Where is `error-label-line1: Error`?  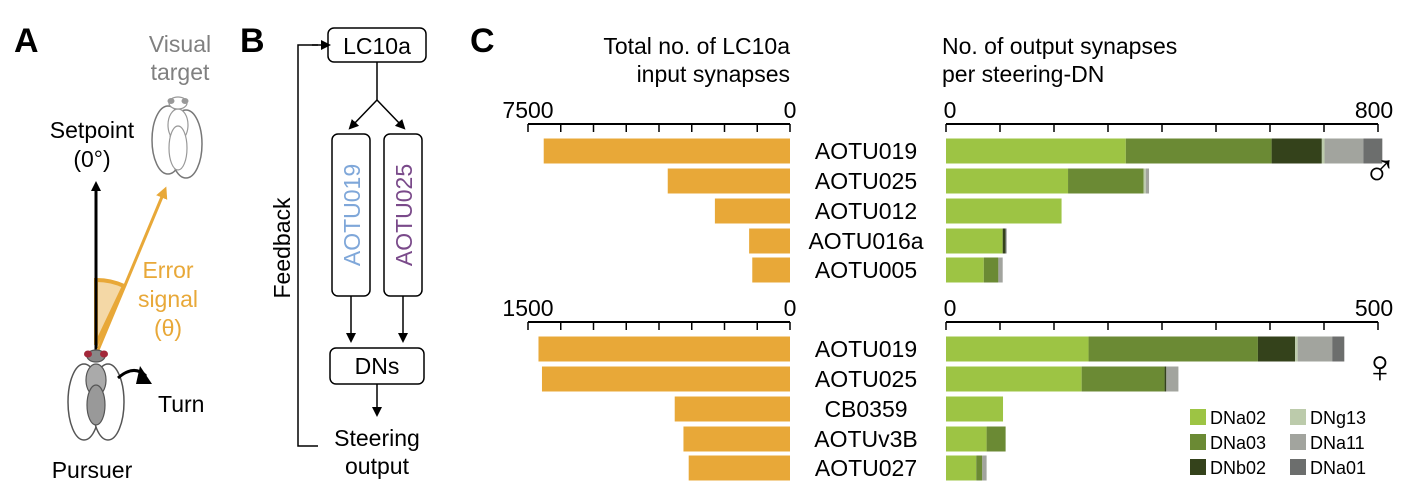
error-label-line1: Error is located at coordinates (167, 270).